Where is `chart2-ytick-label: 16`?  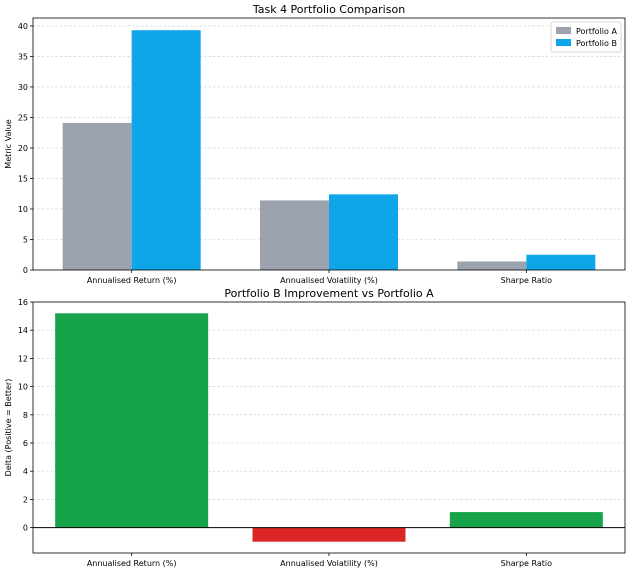 chart2-ytick-label: 16 is located at coordinates (23, 302).